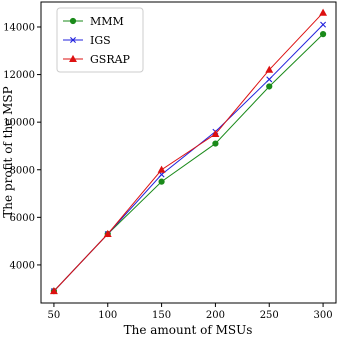 The height and width of the screenshot is (345, 343). What do you see at coordinates (269, 315) in the screenshot?
I see `x-tick-label: 250` at bounding box center [269, 315].